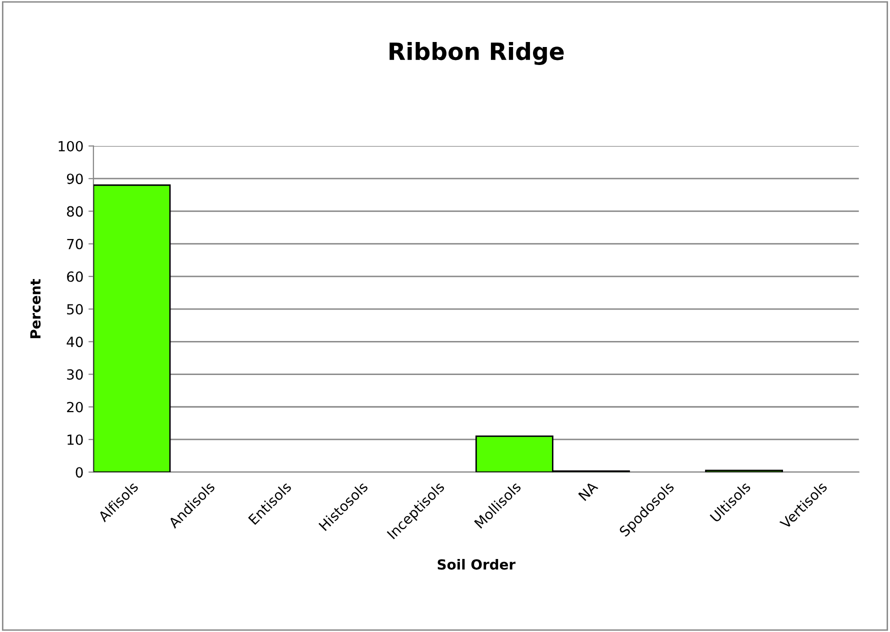 The height and width of the screenshot is (632, 890). I want to click on y-tick-label: 50, so click(75, 309).